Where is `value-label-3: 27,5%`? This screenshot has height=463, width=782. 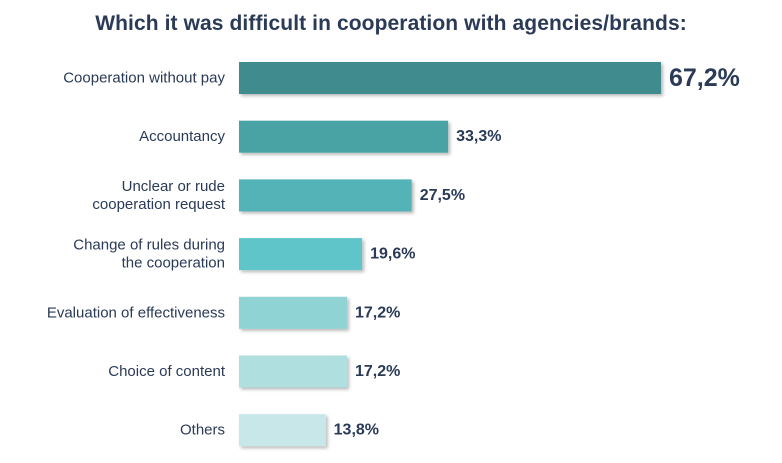 value-label-3: 27,5% is located at coordinates (442, 195).